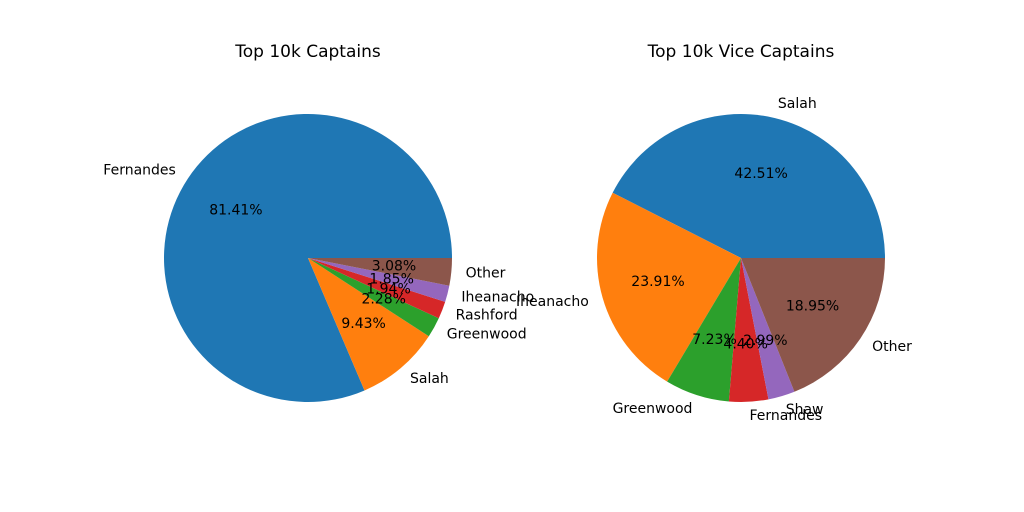 The image size is (1024, 512). What do you see at coordinates (805, 410) in the screenshot?
I see `slice-label-shaw: Shaw` at bounding box center [805, 410].